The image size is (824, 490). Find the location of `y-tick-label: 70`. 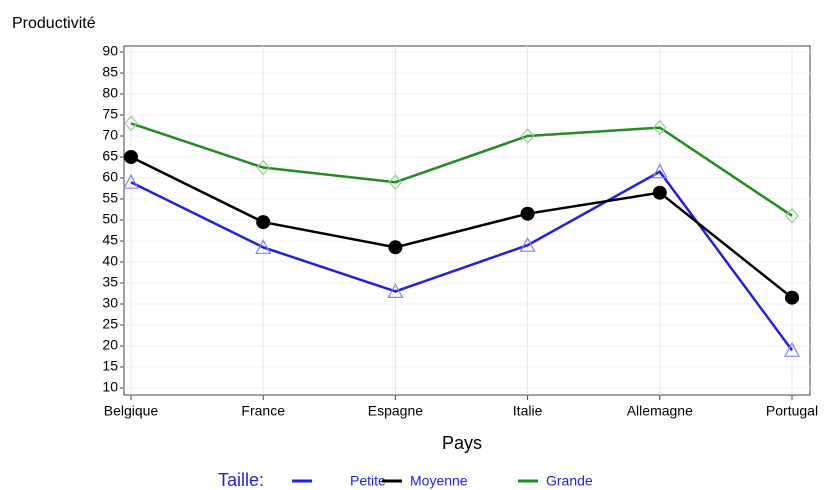

y-tick-label: 70 is located at coordinates (110, 135).